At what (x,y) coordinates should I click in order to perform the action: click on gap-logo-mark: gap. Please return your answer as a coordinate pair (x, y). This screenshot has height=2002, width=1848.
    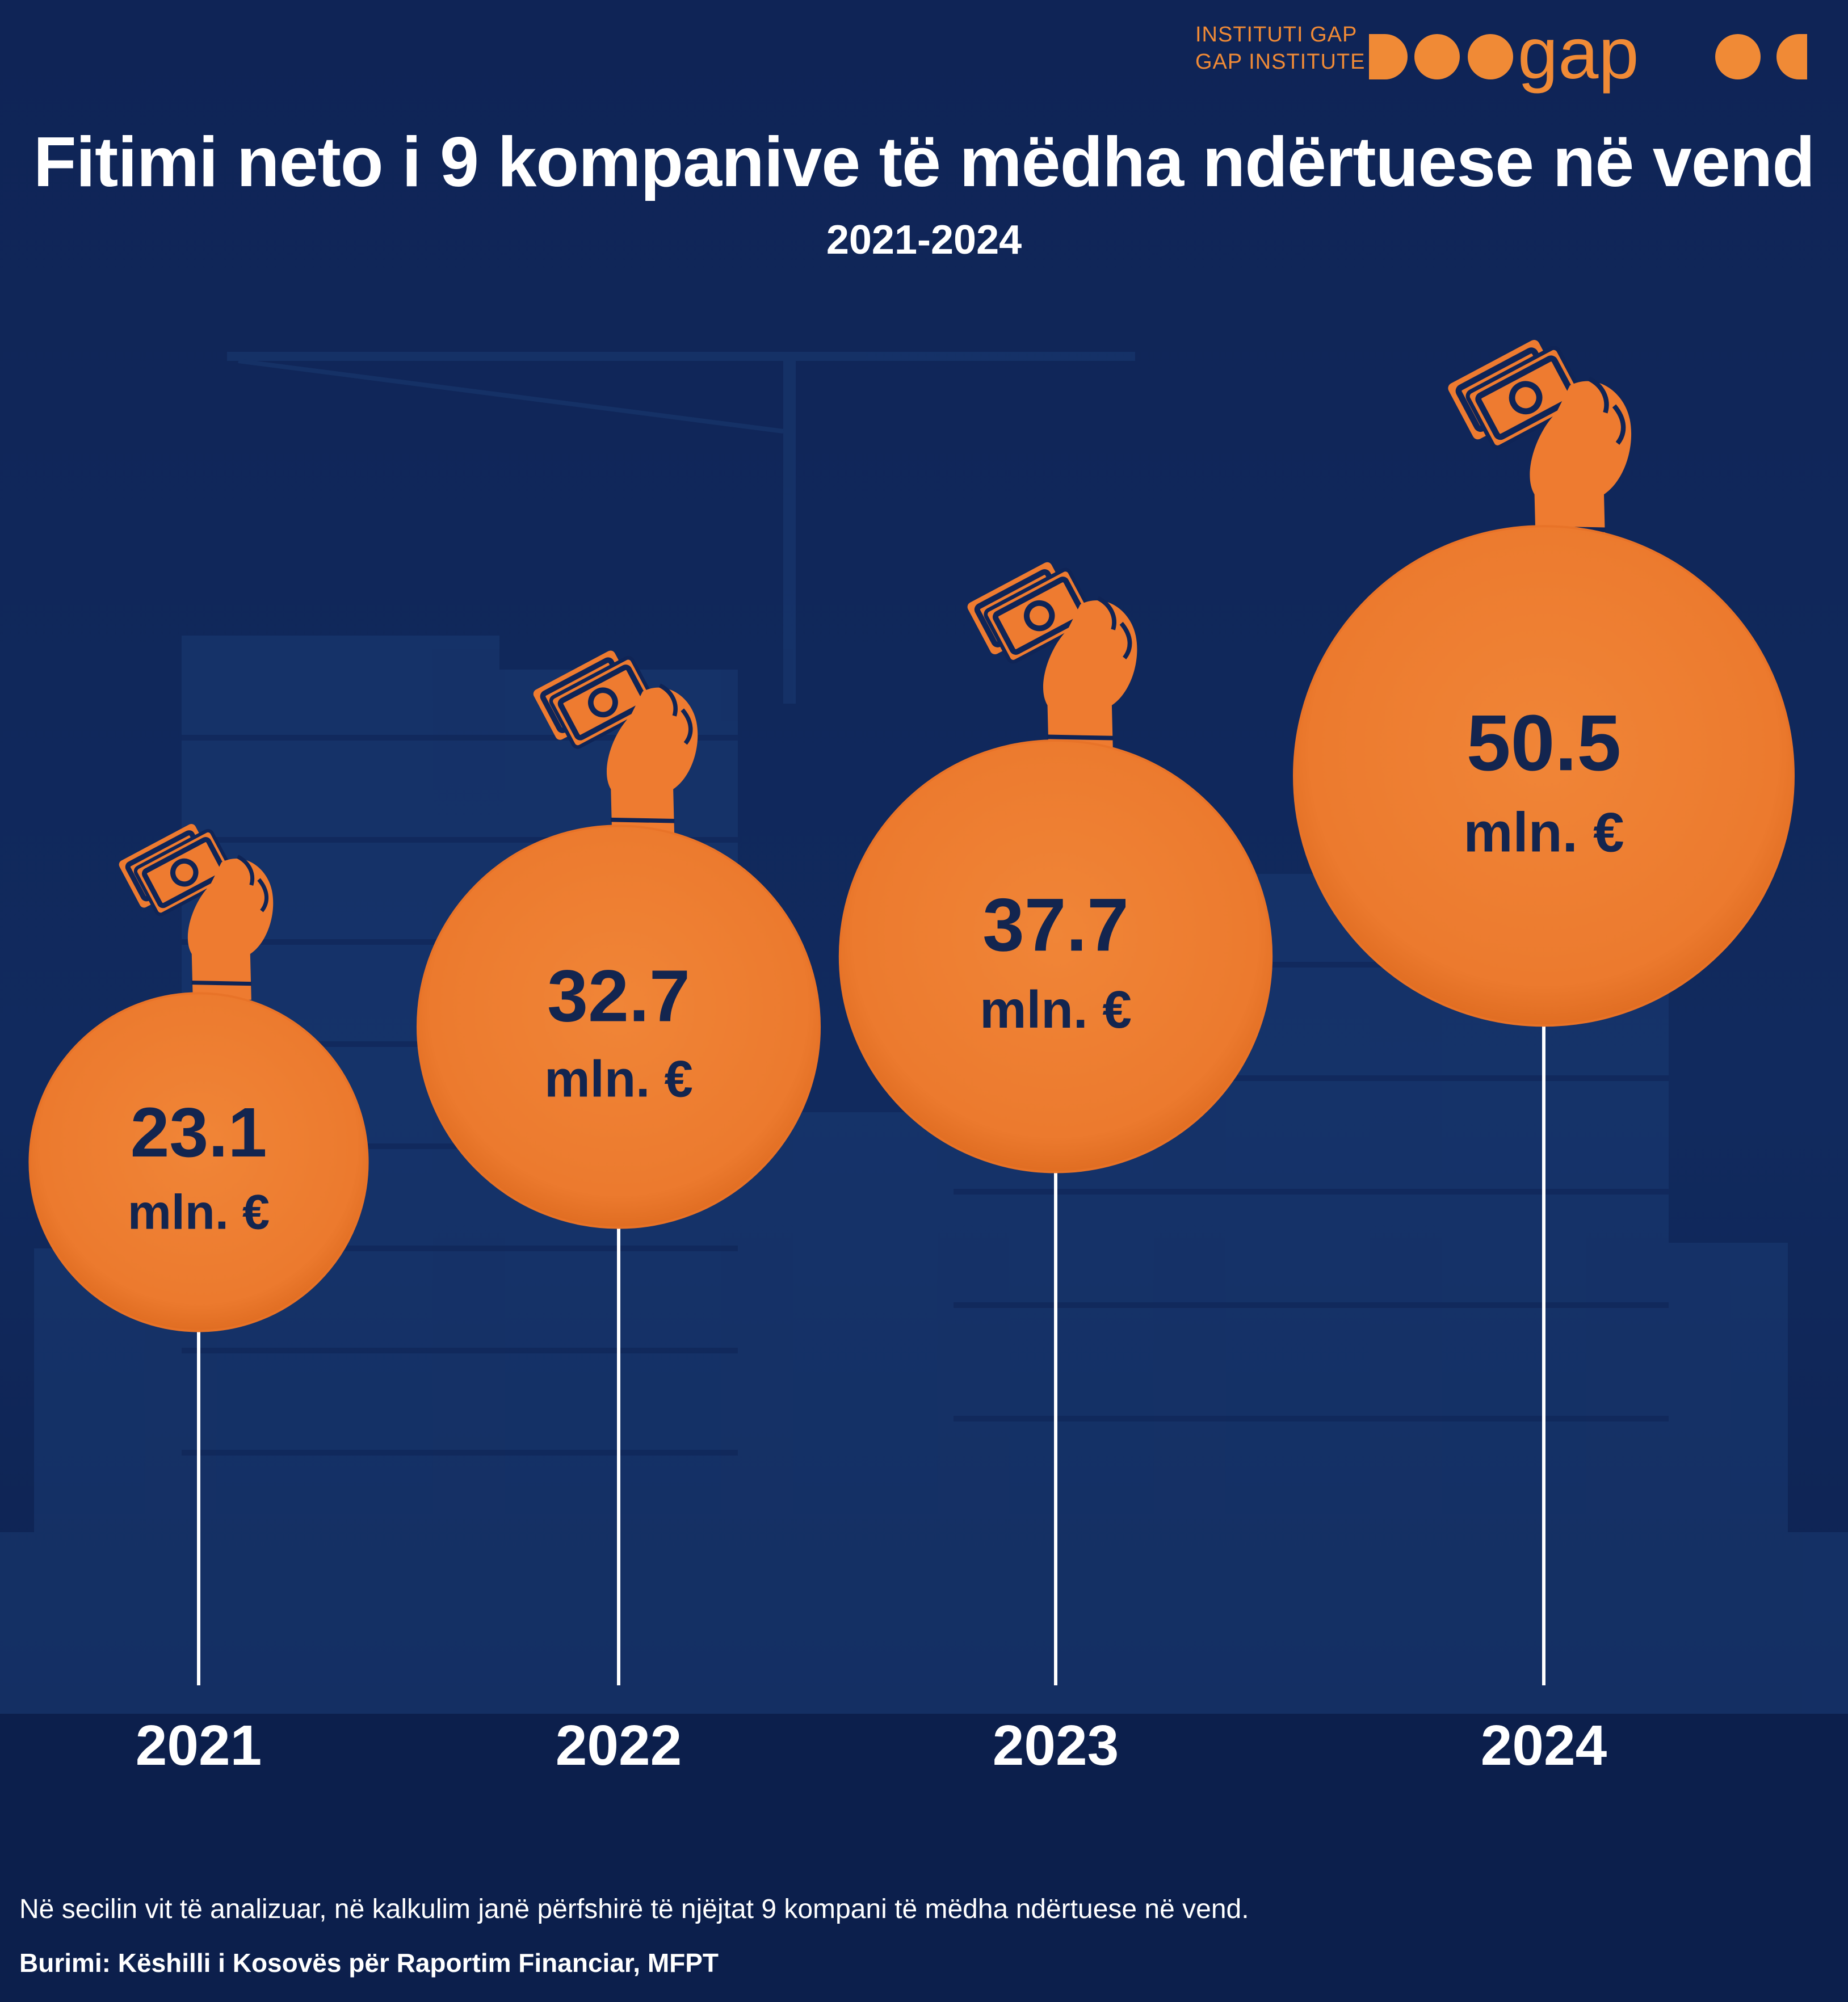
    Looking at the image, I should click on (1588, 56).